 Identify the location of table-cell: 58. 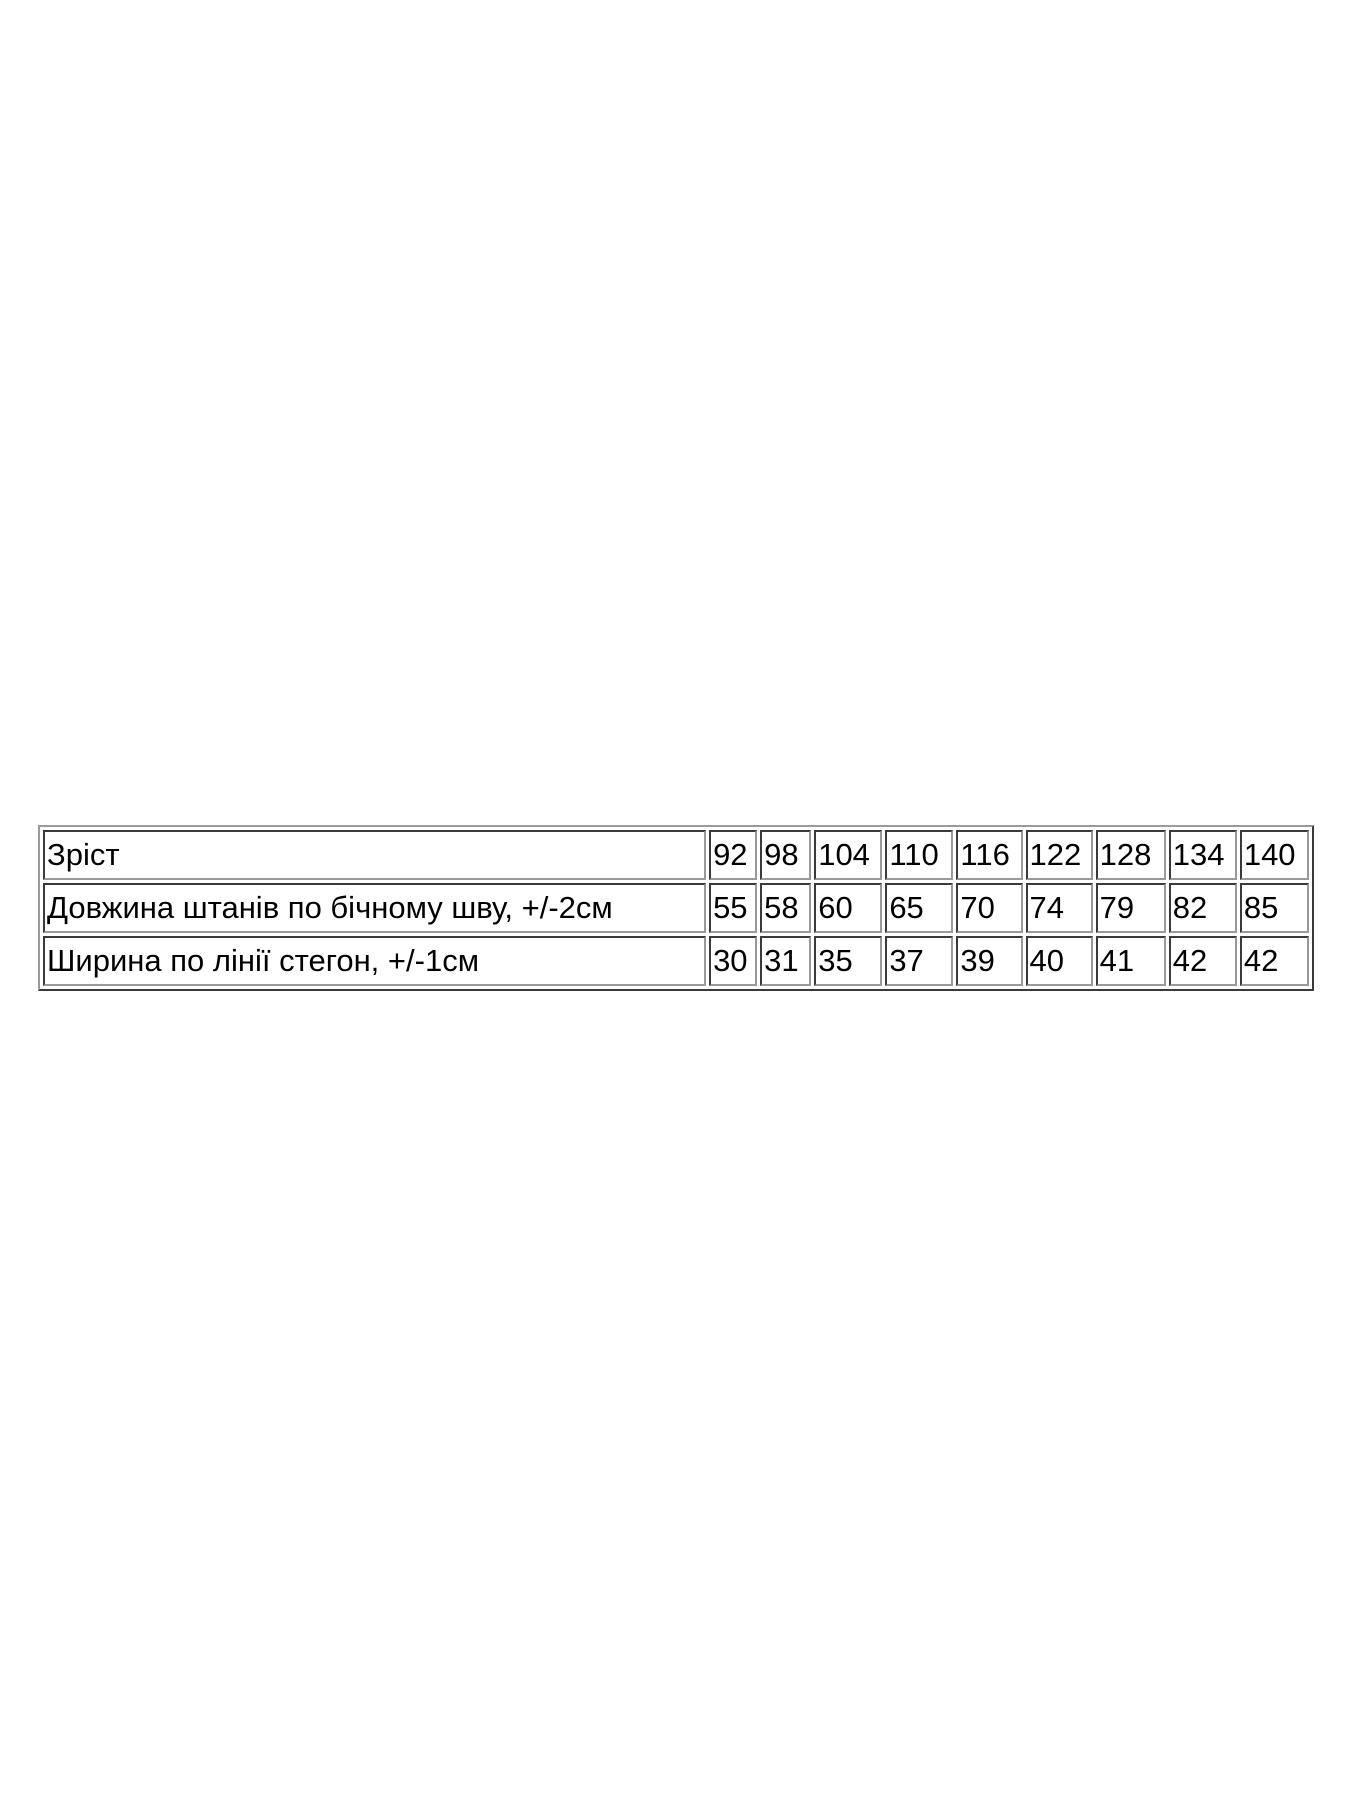
(786, 908).